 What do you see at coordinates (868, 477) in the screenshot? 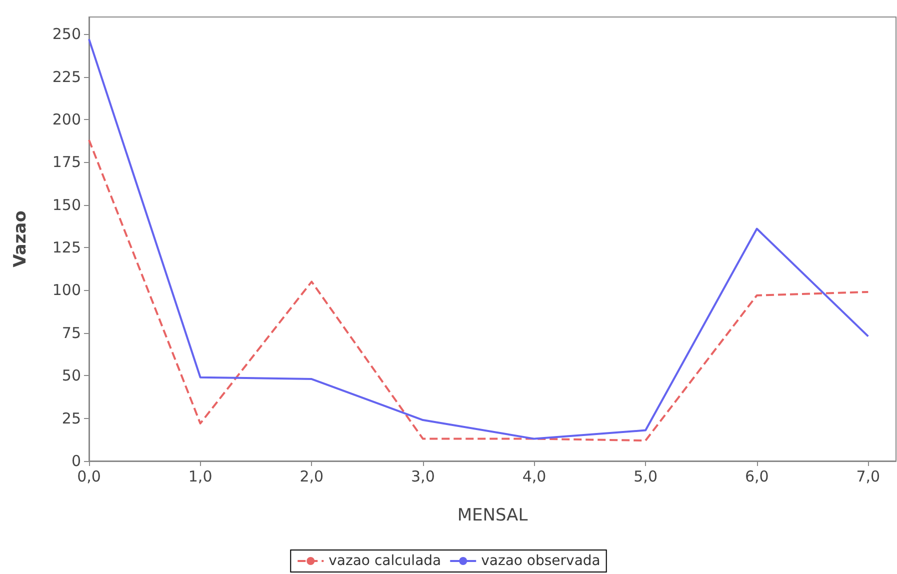
I see `x-tick-label: 7,0` at bounding box center [868, 477].